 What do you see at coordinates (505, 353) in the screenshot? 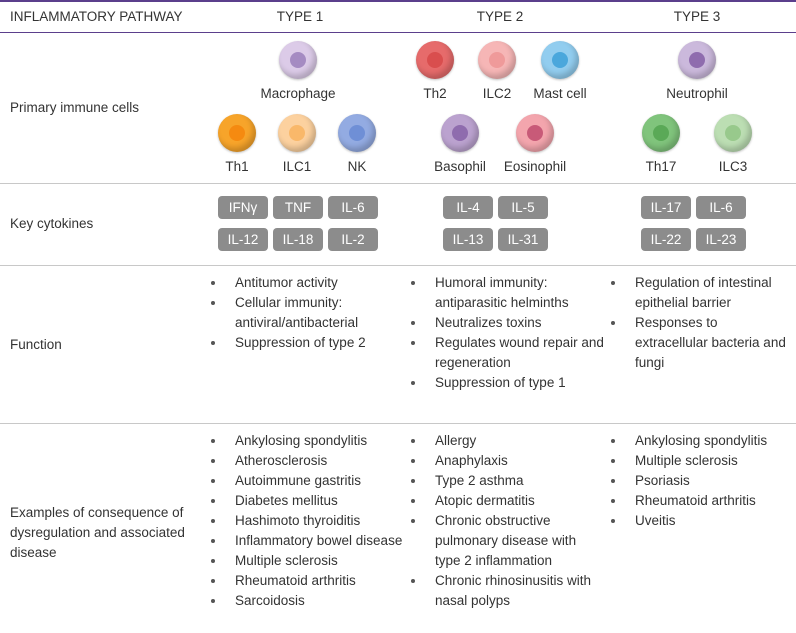
I see `bullet-item: Regulates wound repair and regeneration` at bounding box center [505, 353].